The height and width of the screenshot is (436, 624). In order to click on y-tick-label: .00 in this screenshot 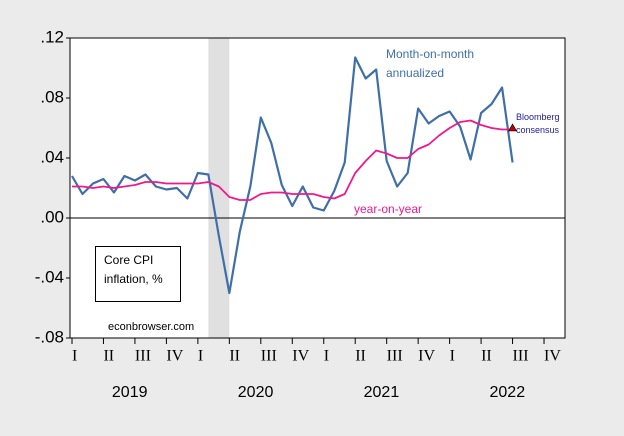, I will do `click(52, 216)`.